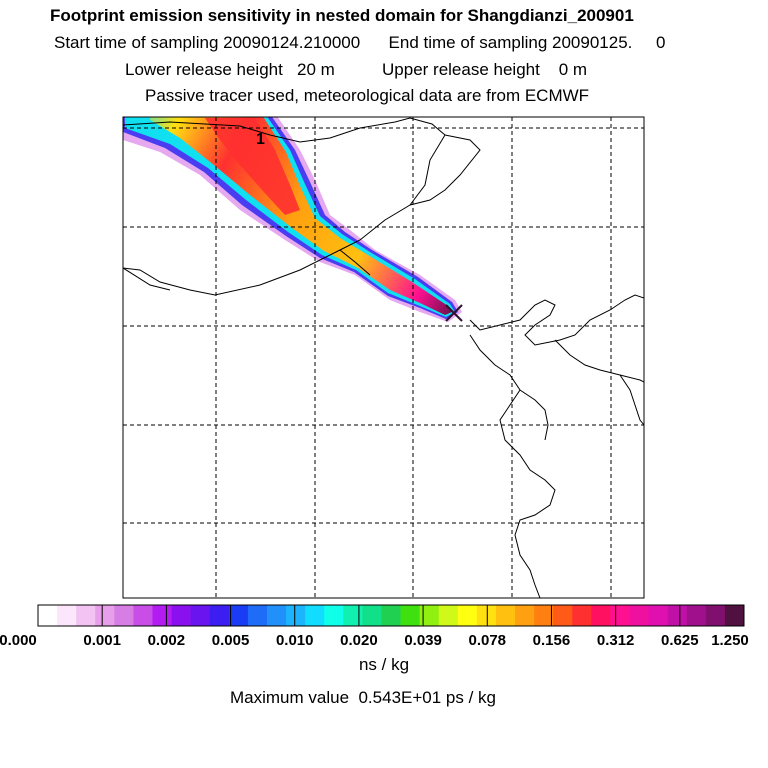  What do you see at coordinates (231, 640) in the screenshot?
I see `colorbar-tick-label: 0.005` at bounding box center [231, 640].